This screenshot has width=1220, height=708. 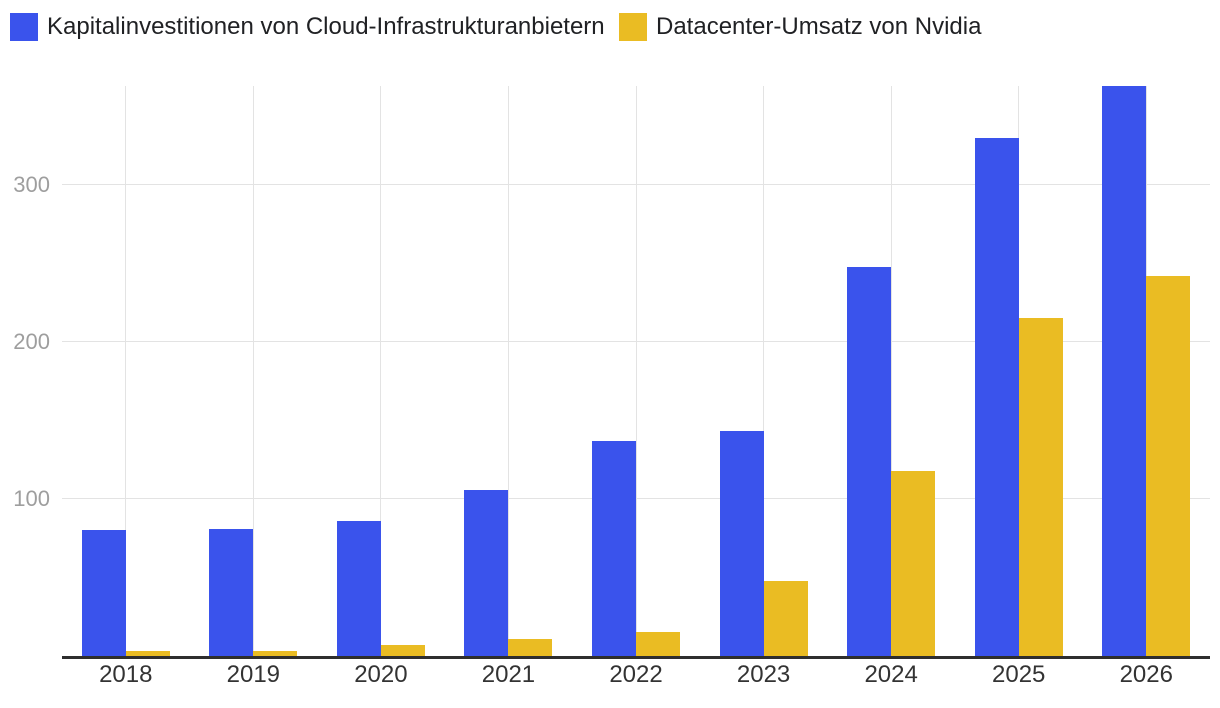 I want to click on category-group-2024, so click(x=891, y=371).